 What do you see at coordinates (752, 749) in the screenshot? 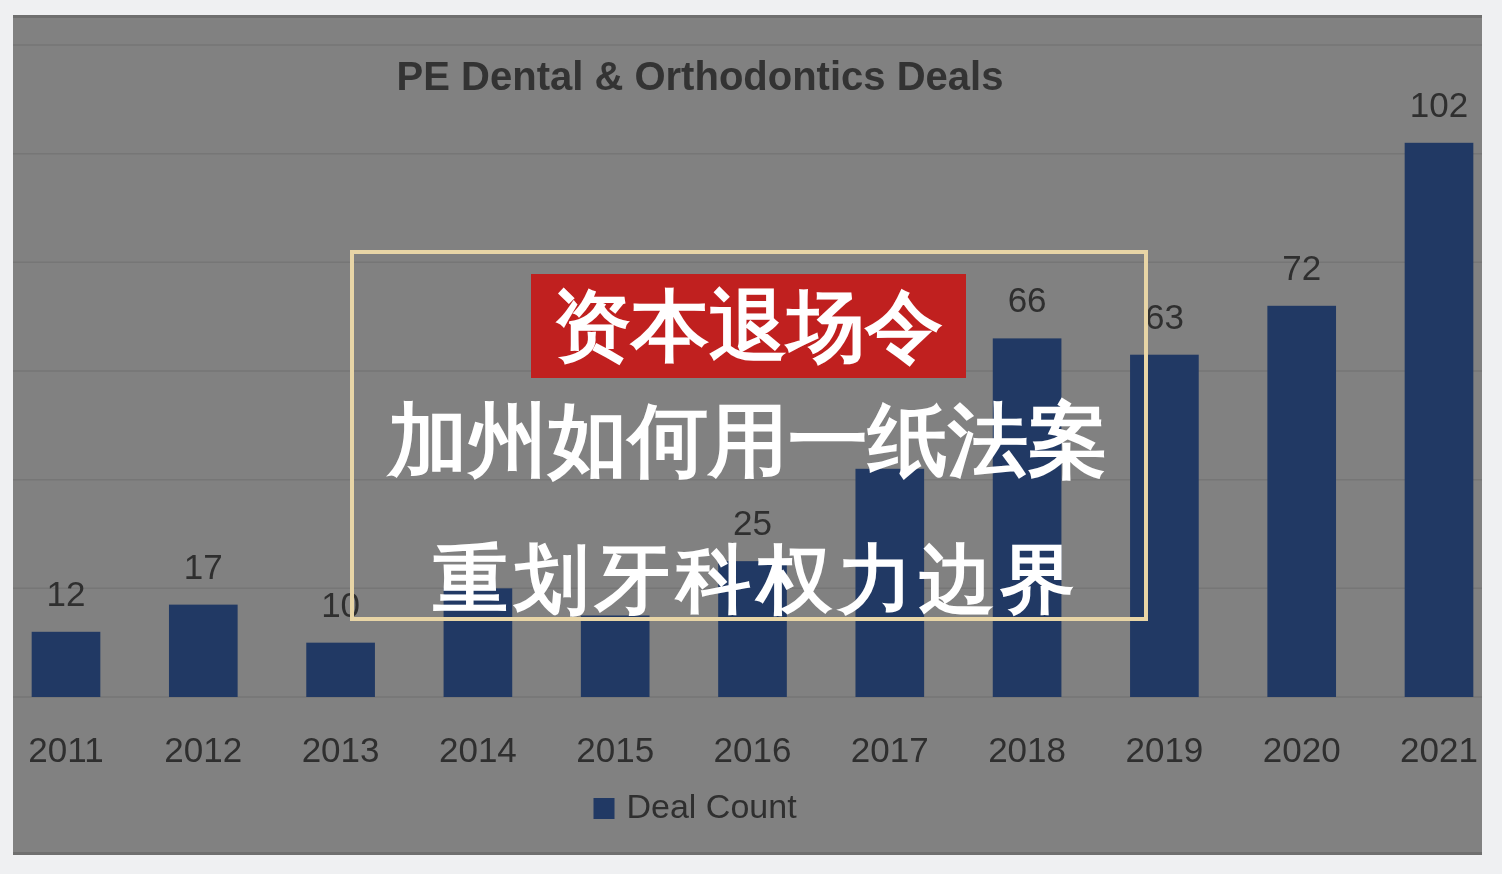
I see `x-tick-label: 2016` at bounding box center [752, 749].